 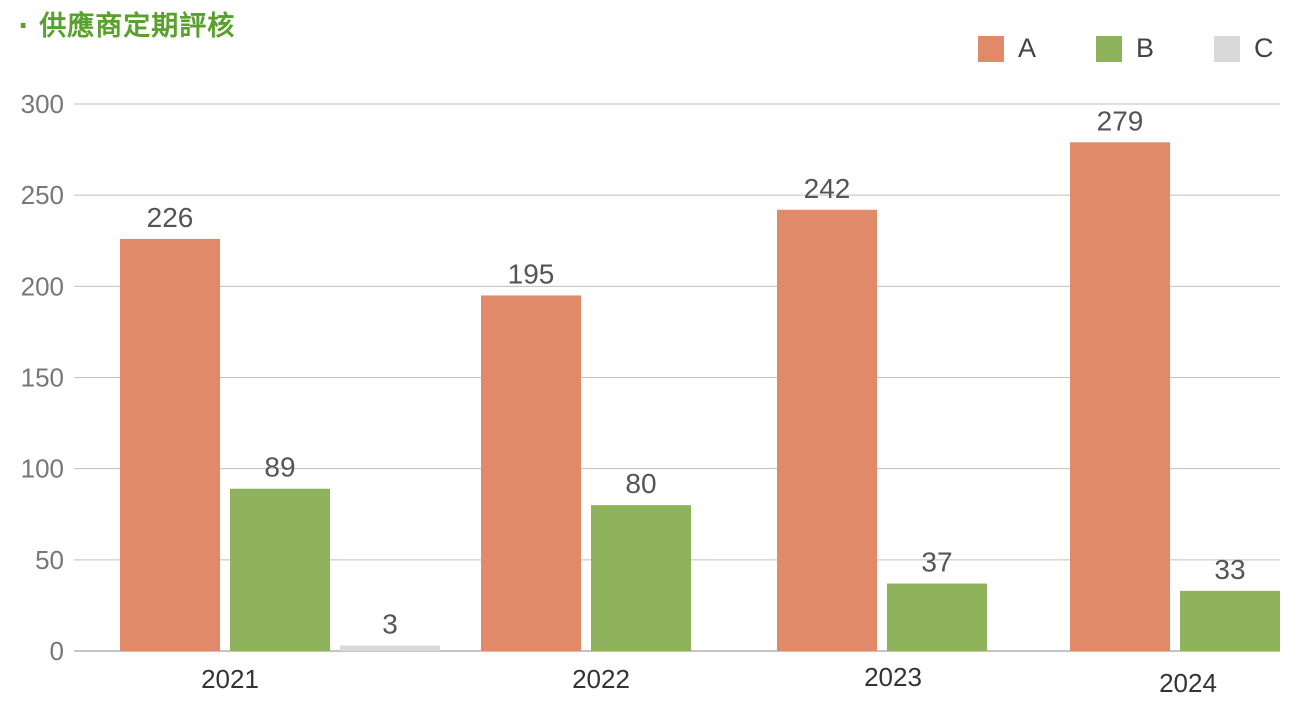 What do you see at coordinates (42, 378) in the screenshot?
I see `y-tick-label: 150` at bounding box center [42, 378].